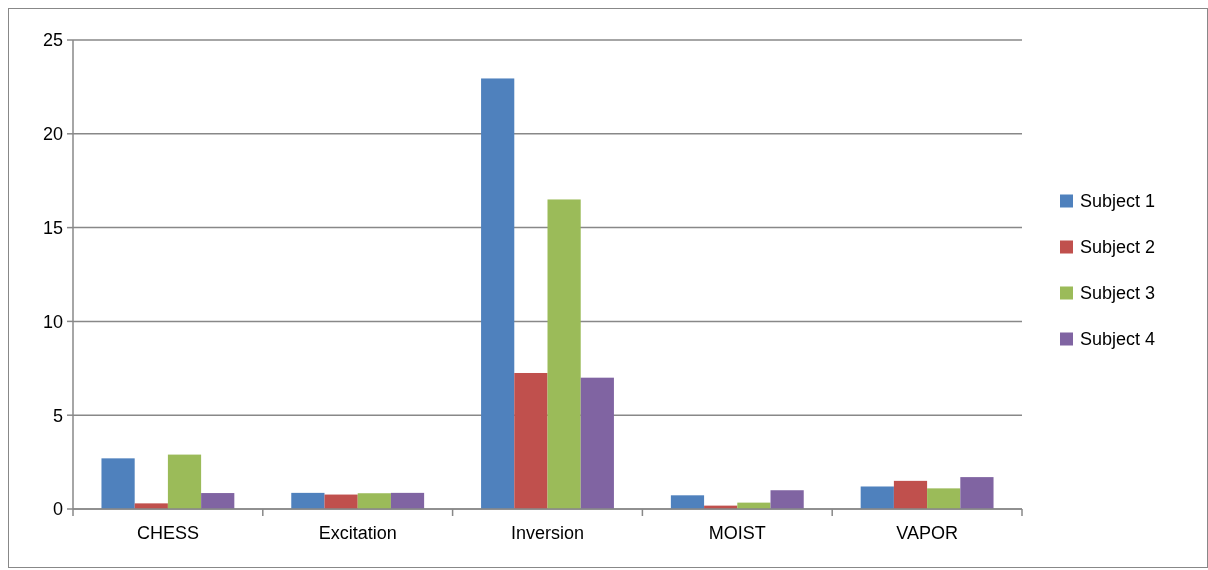 The height and width of the screenshot is (570, 1208). Describe the element at coordinates (52, 134) in the screenshot. I see `y-tick-label: 20` at that location.